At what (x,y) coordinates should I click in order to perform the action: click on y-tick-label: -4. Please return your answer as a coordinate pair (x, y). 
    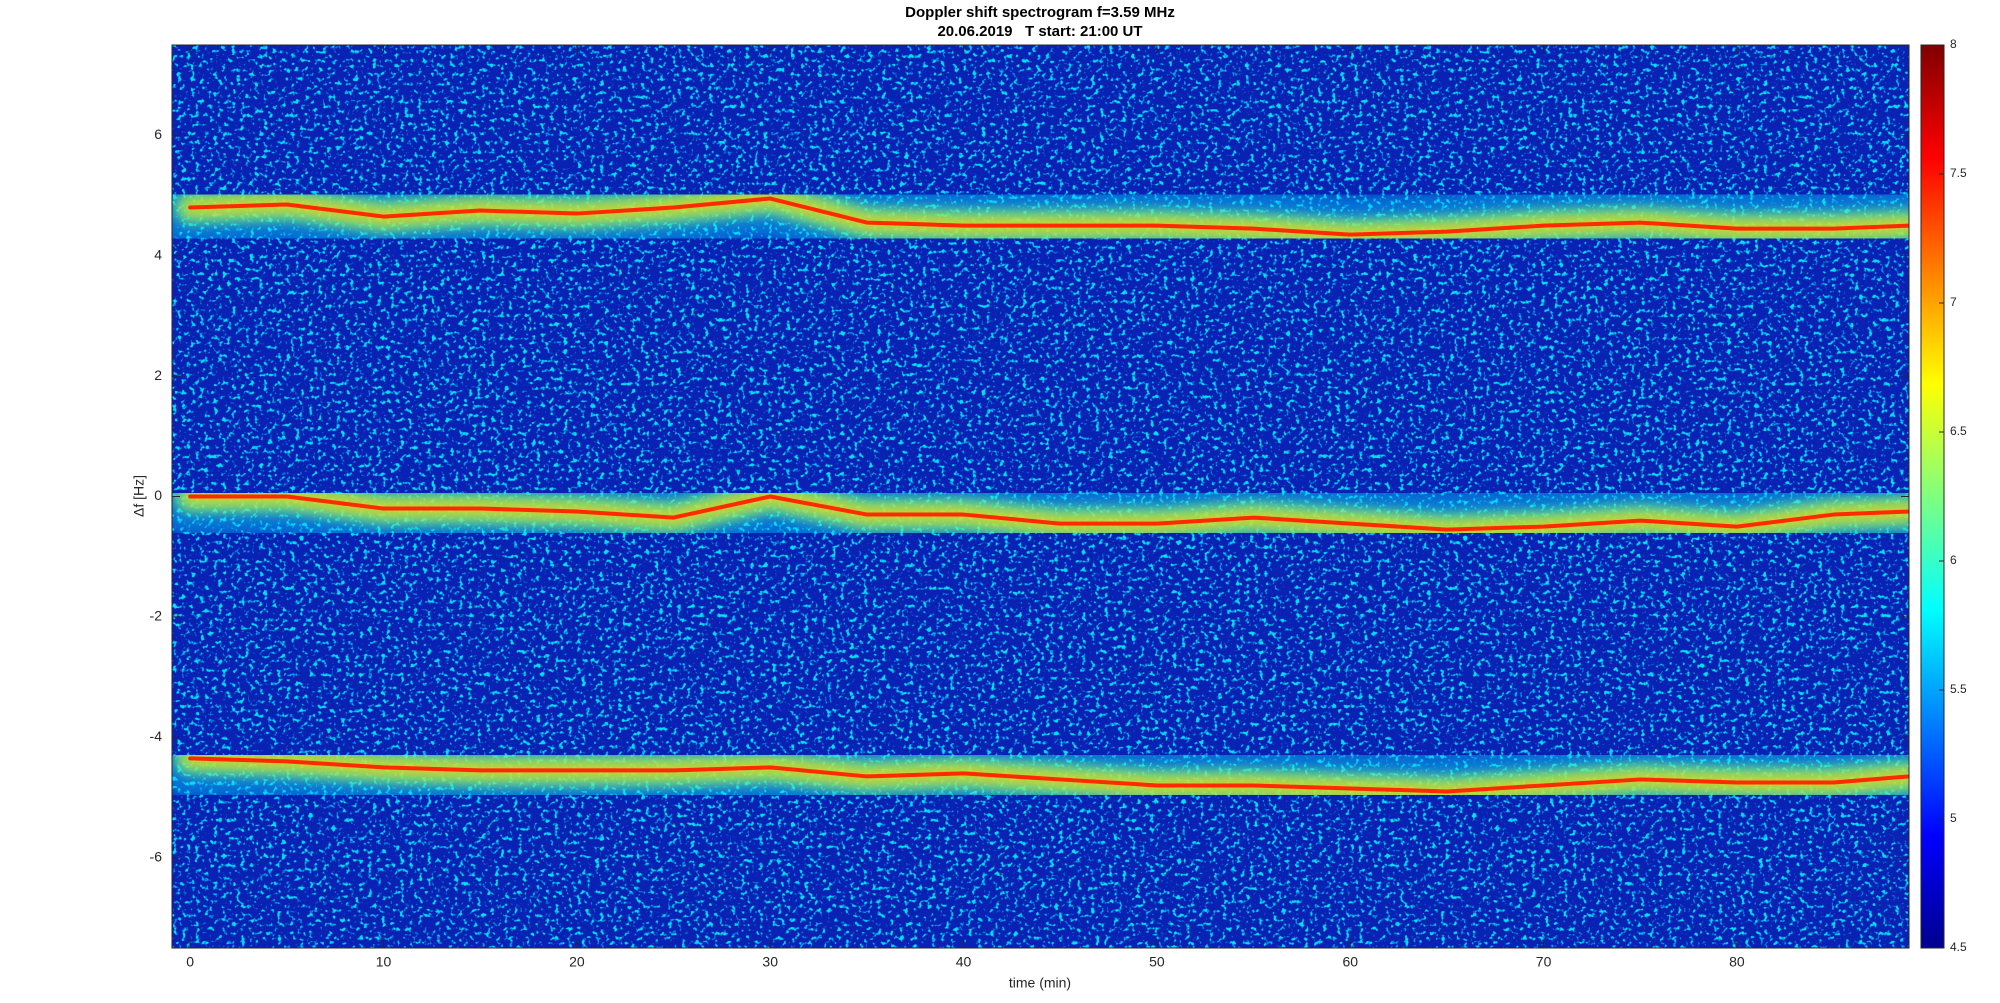
    Looking at the image, I should click on (156, 736).